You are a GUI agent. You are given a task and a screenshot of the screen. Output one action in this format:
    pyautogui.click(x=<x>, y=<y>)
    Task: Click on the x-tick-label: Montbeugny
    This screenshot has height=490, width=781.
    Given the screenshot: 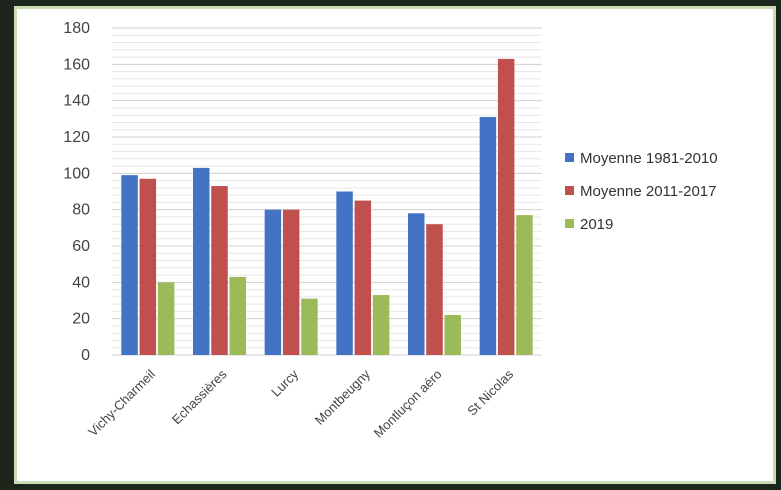 What is the action you would take?
    pyautogui.click(x=343, y=397)
    